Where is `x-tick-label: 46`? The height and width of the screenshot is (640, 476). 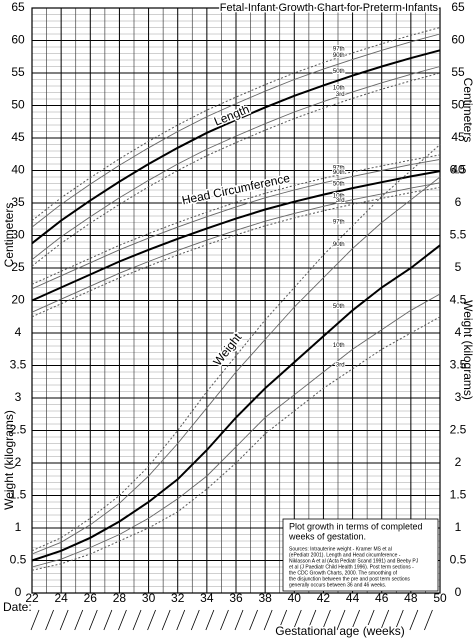
x-tick-label: 46 is located at coordinates (382, 598).